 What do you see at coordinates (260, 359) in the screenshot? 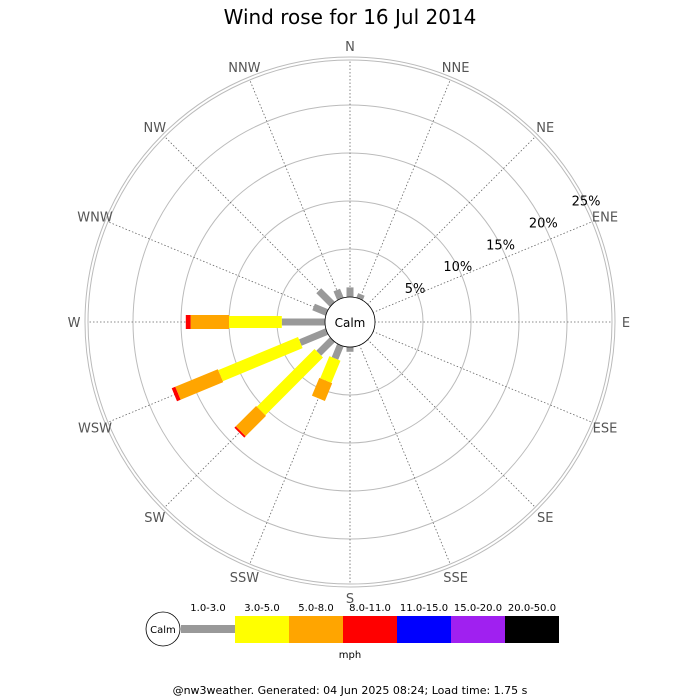
I see `bar-wsw-3.0-5.0` at bounding box center [260, 359].